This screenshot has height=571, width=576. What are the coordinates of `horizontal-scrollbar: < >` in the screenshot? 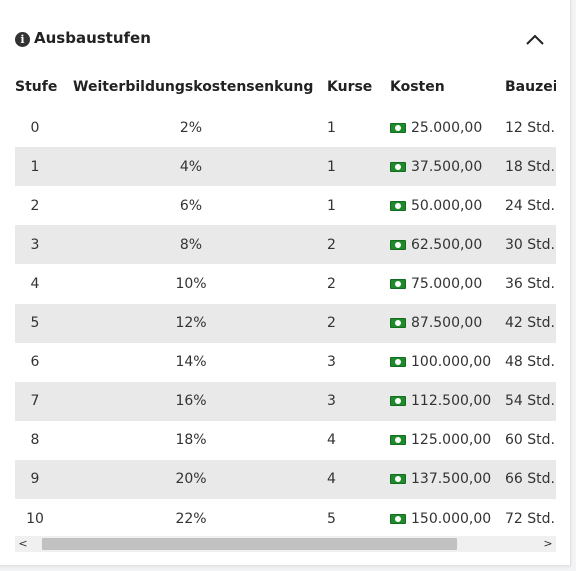 It's located at (285, 544).